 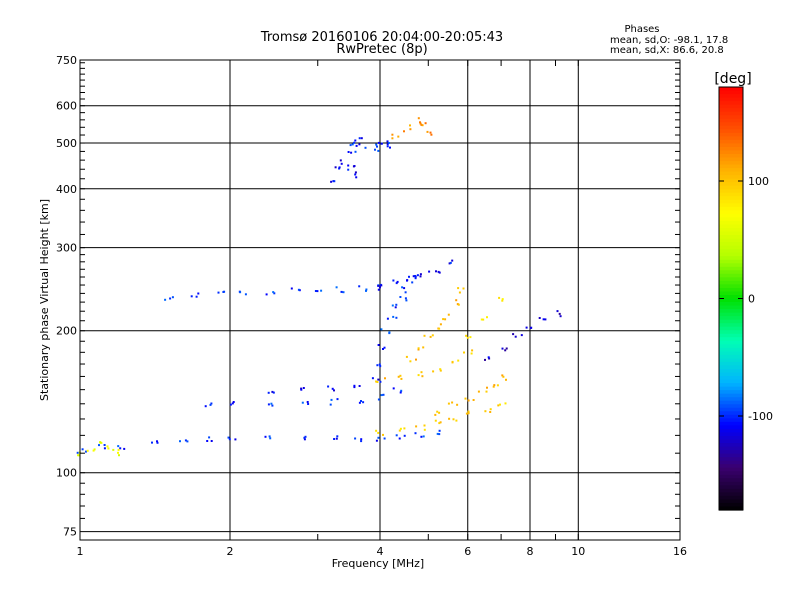 What do you see at coordinates (380, 551) in the screenshot?
I see `x-tick-label: 4` at bounding box center [380, 551].